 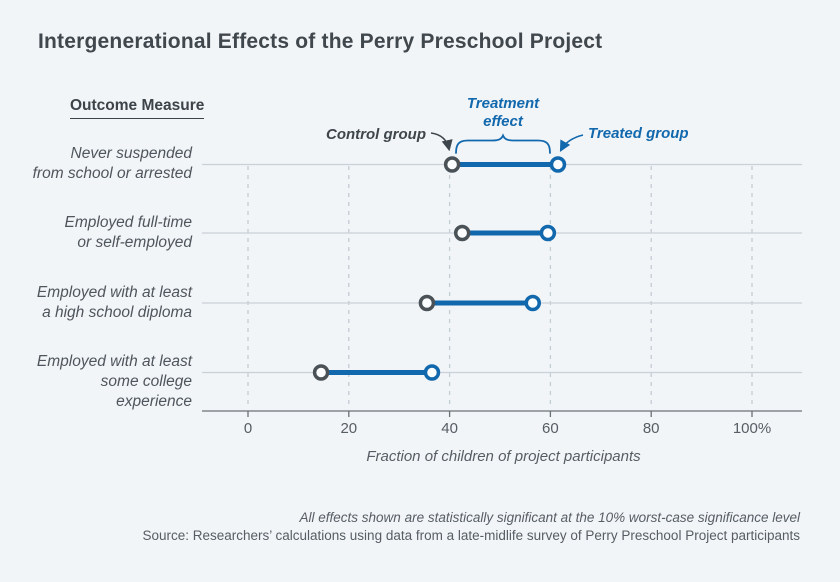 What do you see at coordinates (349, 428) in the screenshot?
I see `x-tick-label: 20` at bounding box center [349, 428].